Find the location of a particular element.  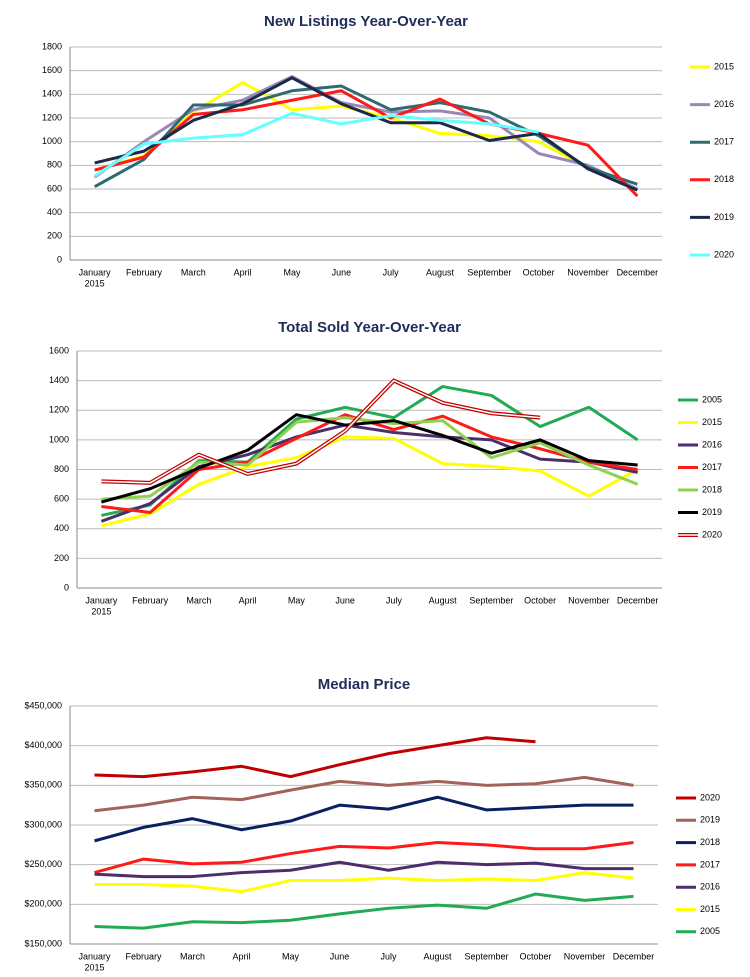

y-tick-label: $300,000 is located at coordinates (43, 824).